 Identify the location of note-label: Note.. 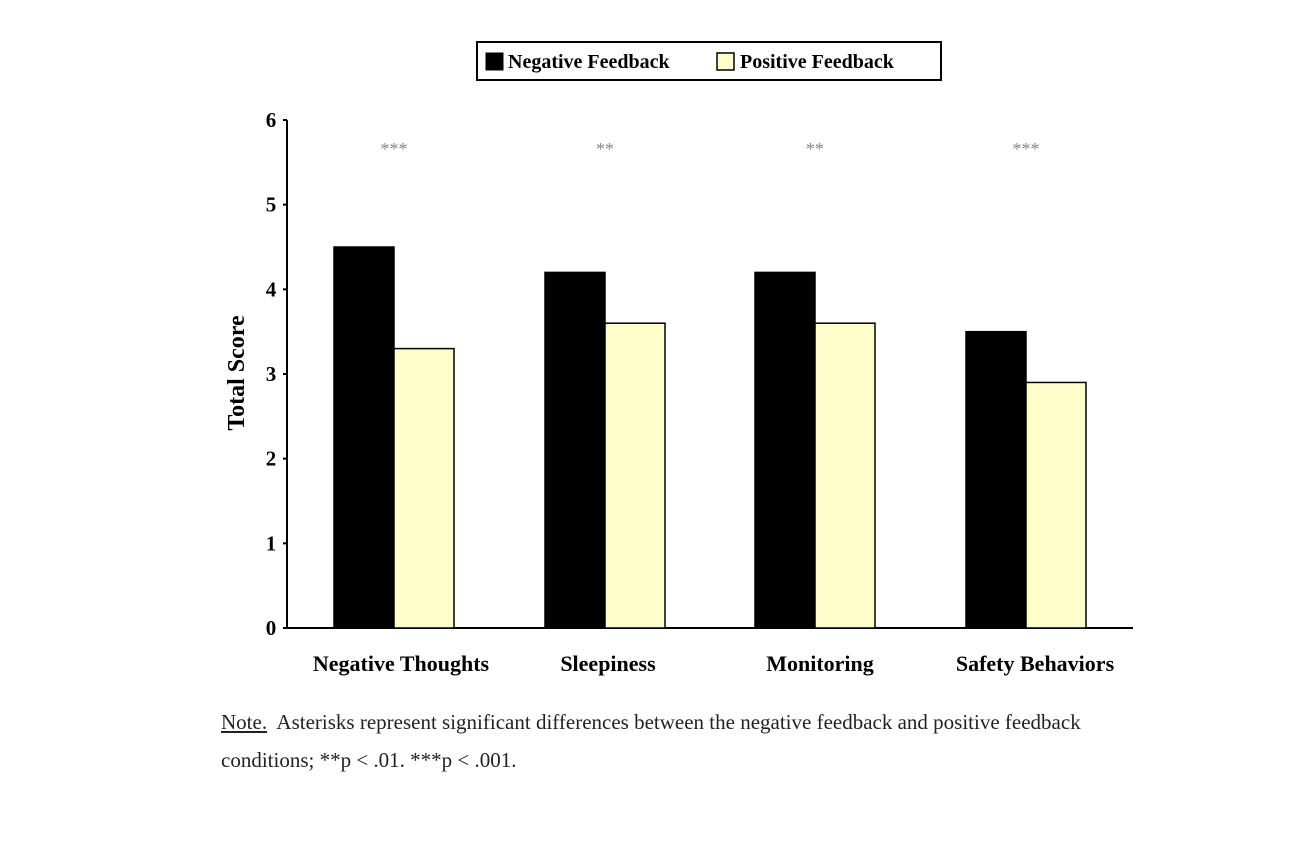
(244, 722).